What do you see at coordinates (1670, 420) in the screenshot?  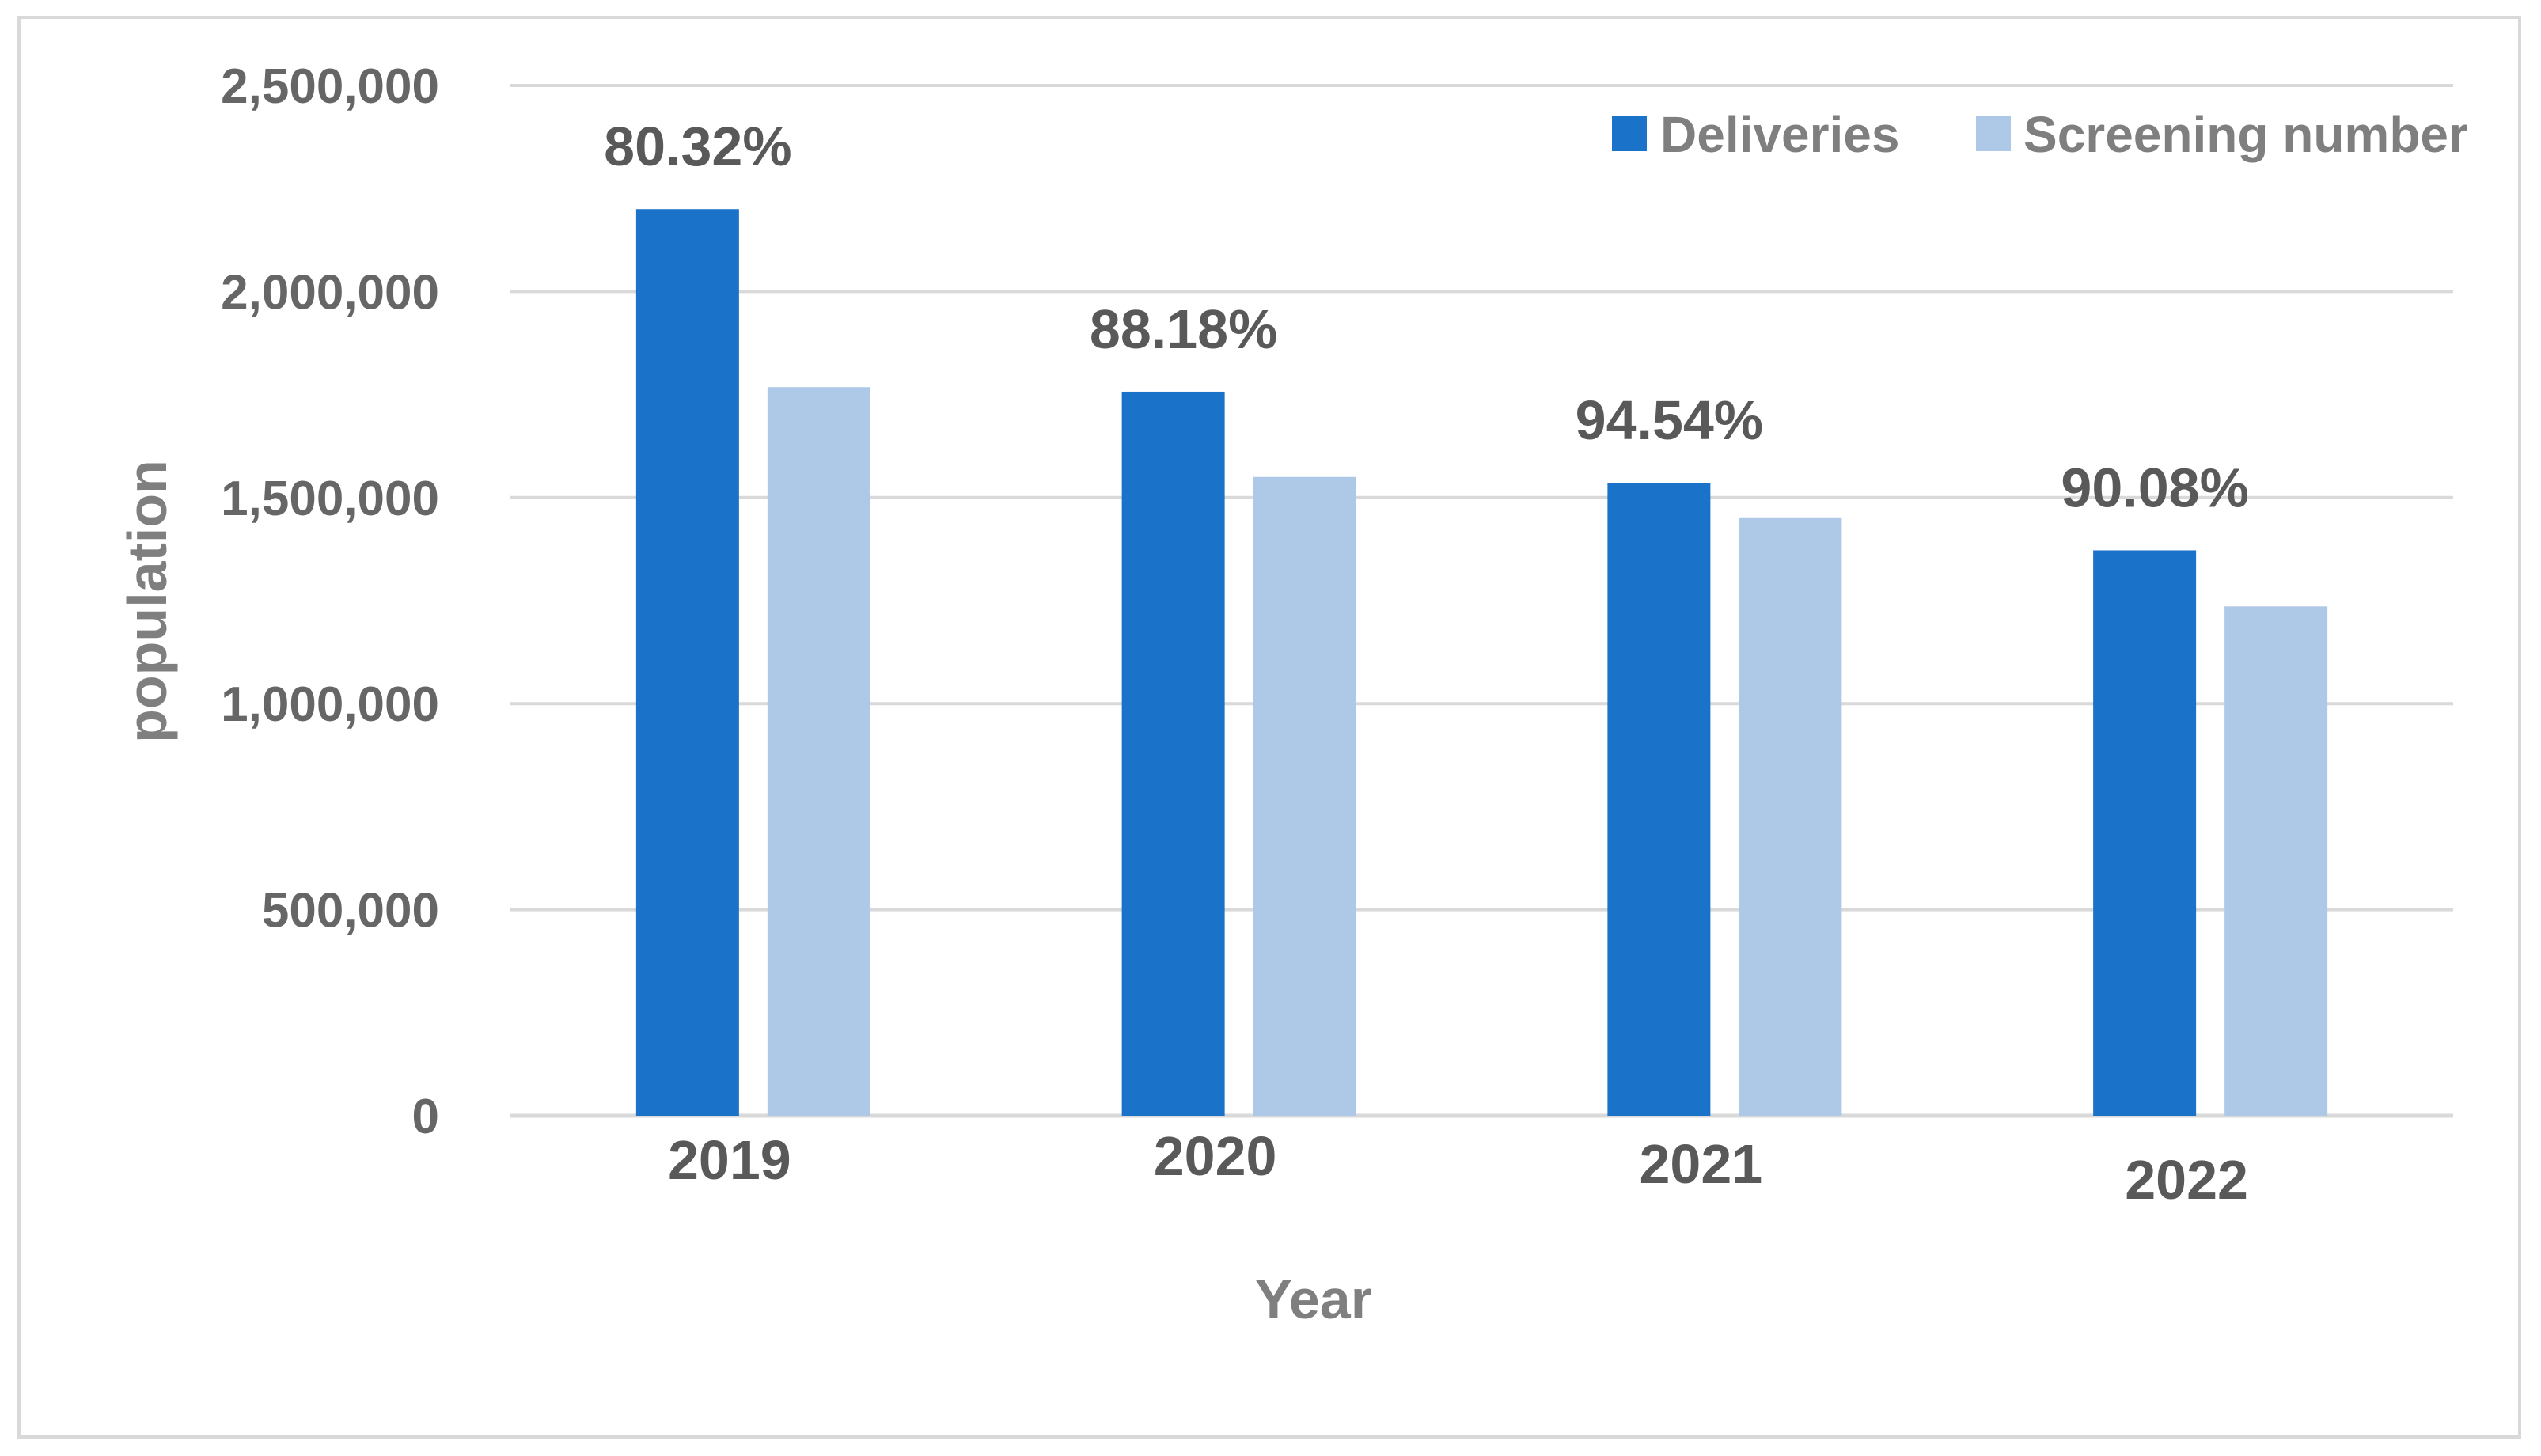 I see `data-label-2021: 94.54%` at bounding box center [1670, 420].